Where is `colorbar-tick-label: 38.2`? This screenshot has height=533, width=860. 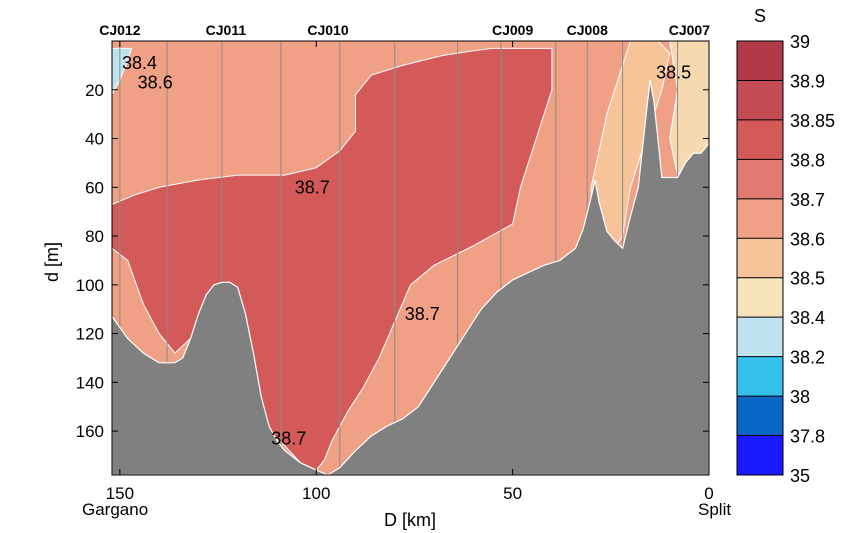 colorbar-tick-label: 38.2 is located at coordinates (807, 358).